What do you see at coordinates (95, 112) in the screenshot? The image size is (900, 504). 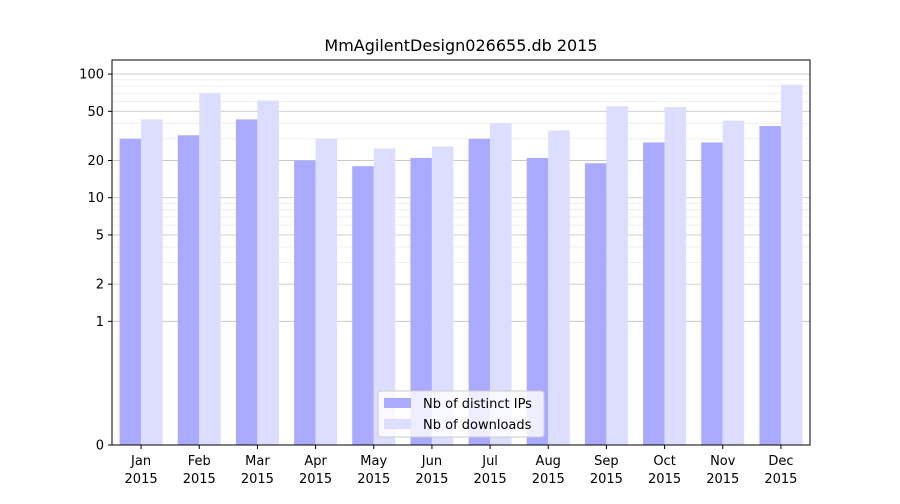 I see `y-tick-label: 50` at bounding box center [95, 112].